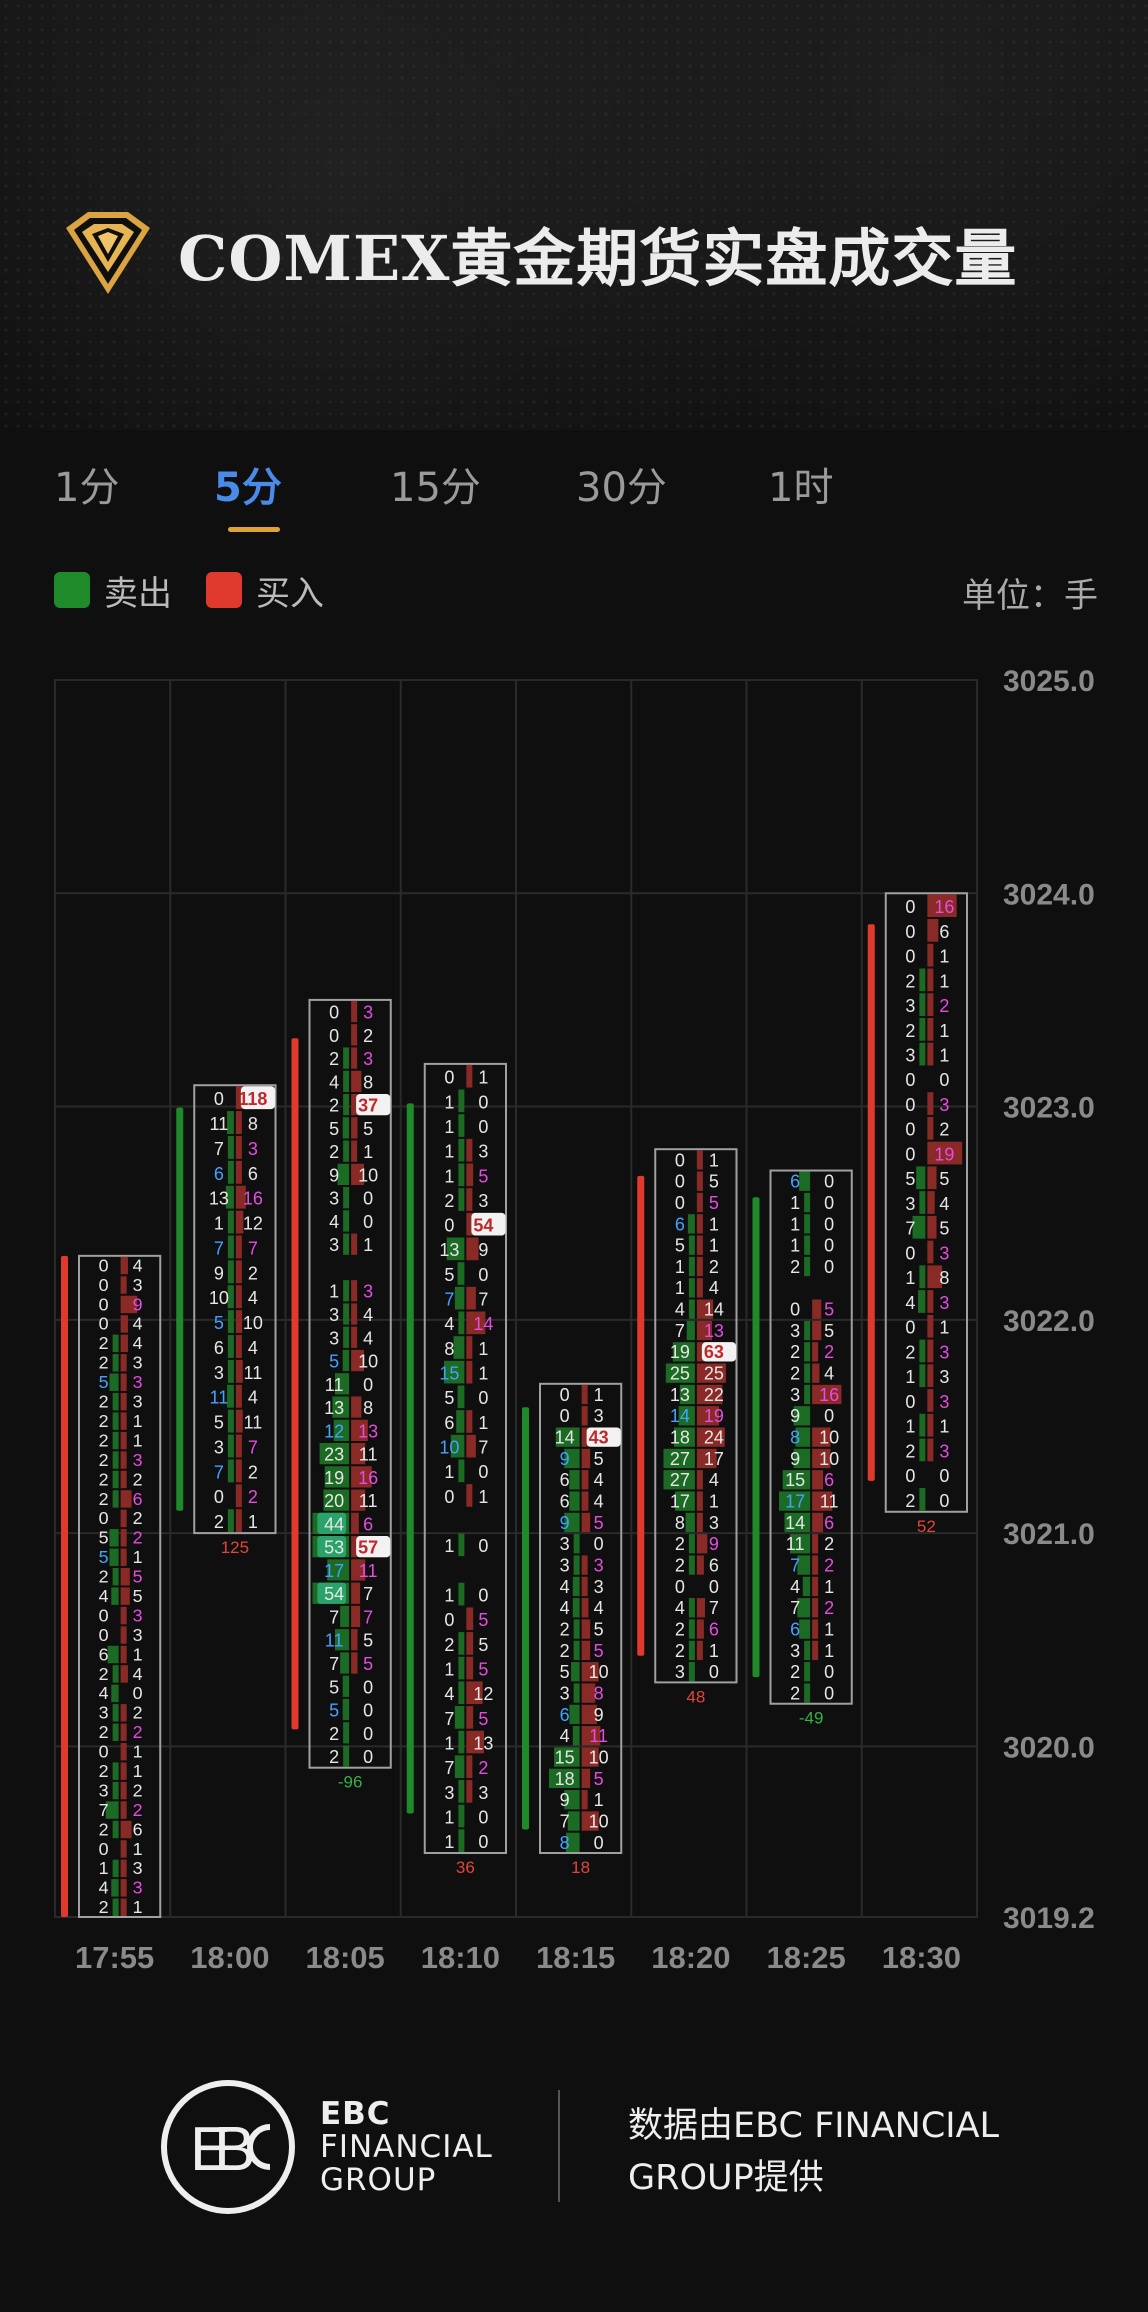  What do you see at coordinates (695, 1696) in the screenshot?
I see `delta-label: 48` at bounding box center [695, 1696].